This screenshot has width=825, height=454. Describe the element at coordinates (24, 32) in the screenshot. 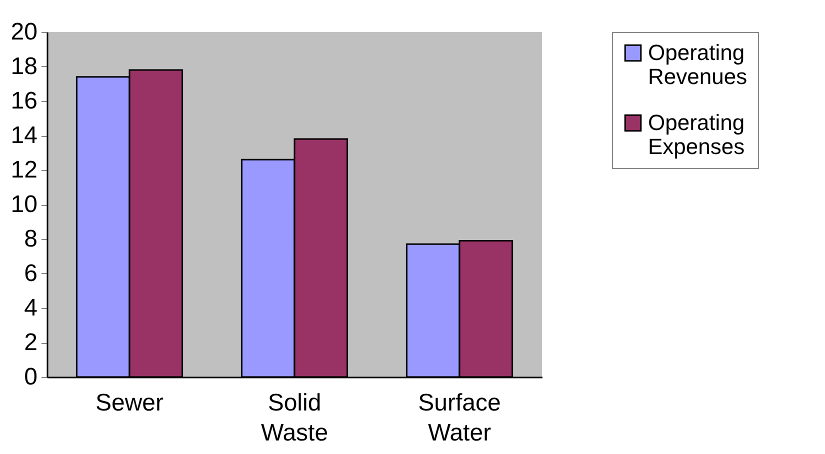

I see `y-tick-label: 20` at that location.